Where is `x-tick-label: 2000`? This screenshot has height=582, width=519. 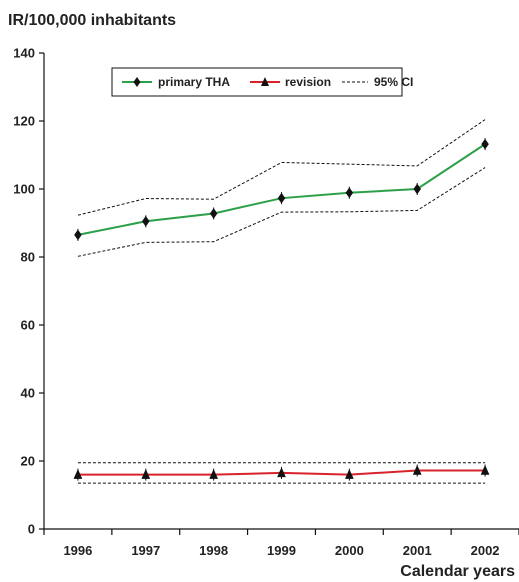
x-tick-label: 2000 is located at coordinates (349, 550).